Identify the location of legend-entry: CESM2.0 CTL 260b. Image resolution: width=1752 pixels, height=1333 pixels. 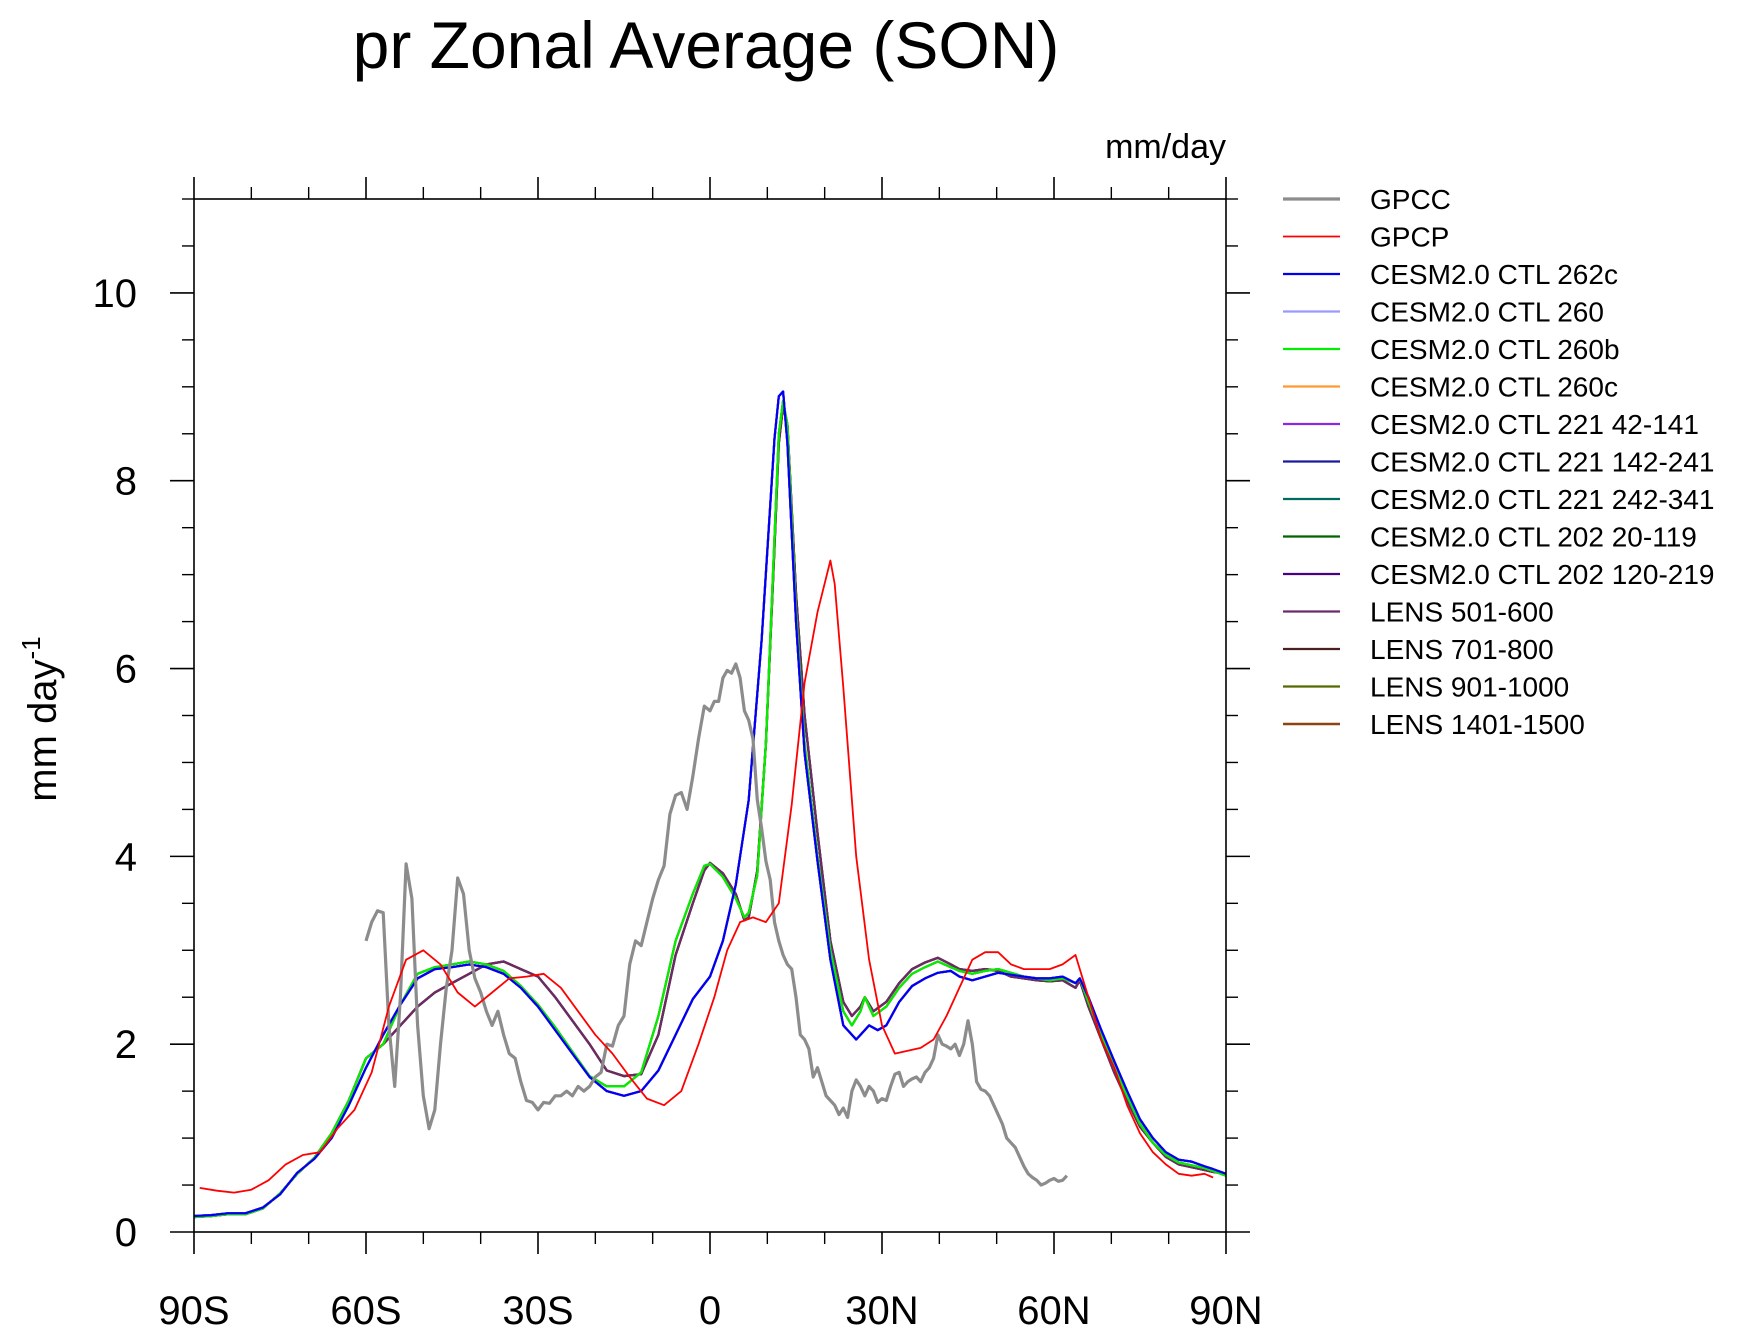
(1451, 349).